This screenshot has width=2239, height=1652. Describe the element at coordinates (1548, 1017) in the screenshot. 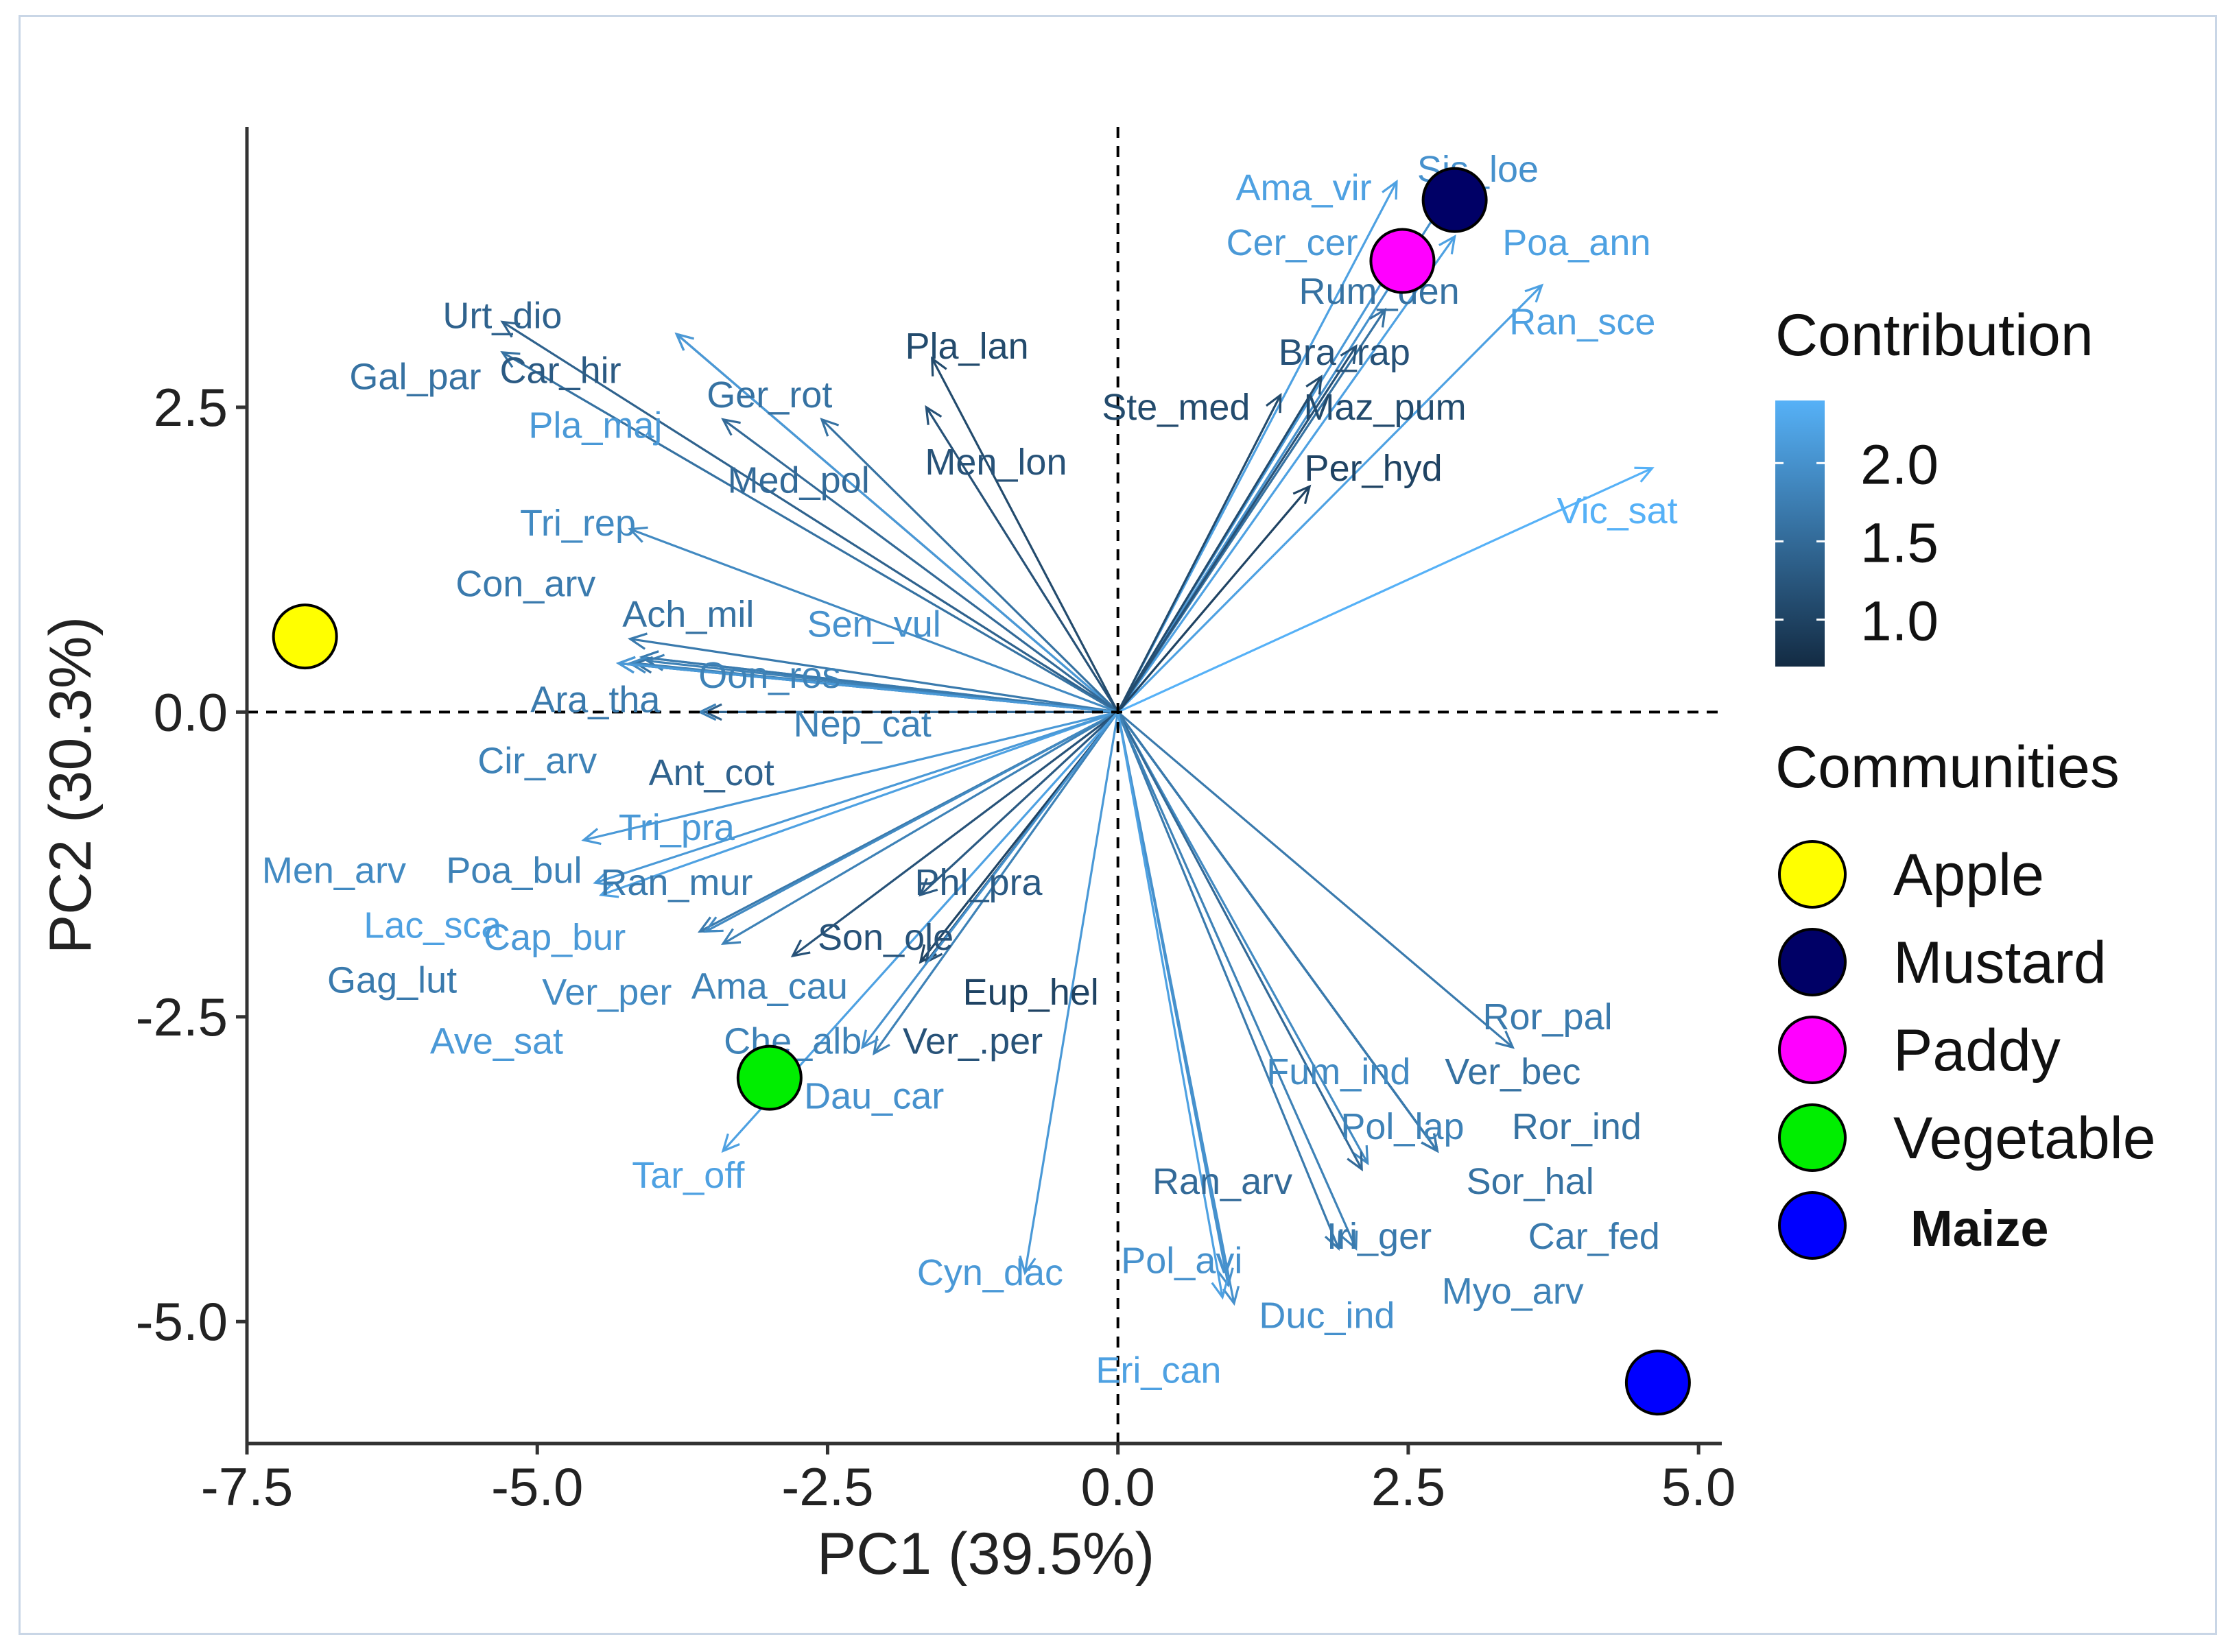

I see `variable-label-Ror_pal: Ror_pal` at that location.